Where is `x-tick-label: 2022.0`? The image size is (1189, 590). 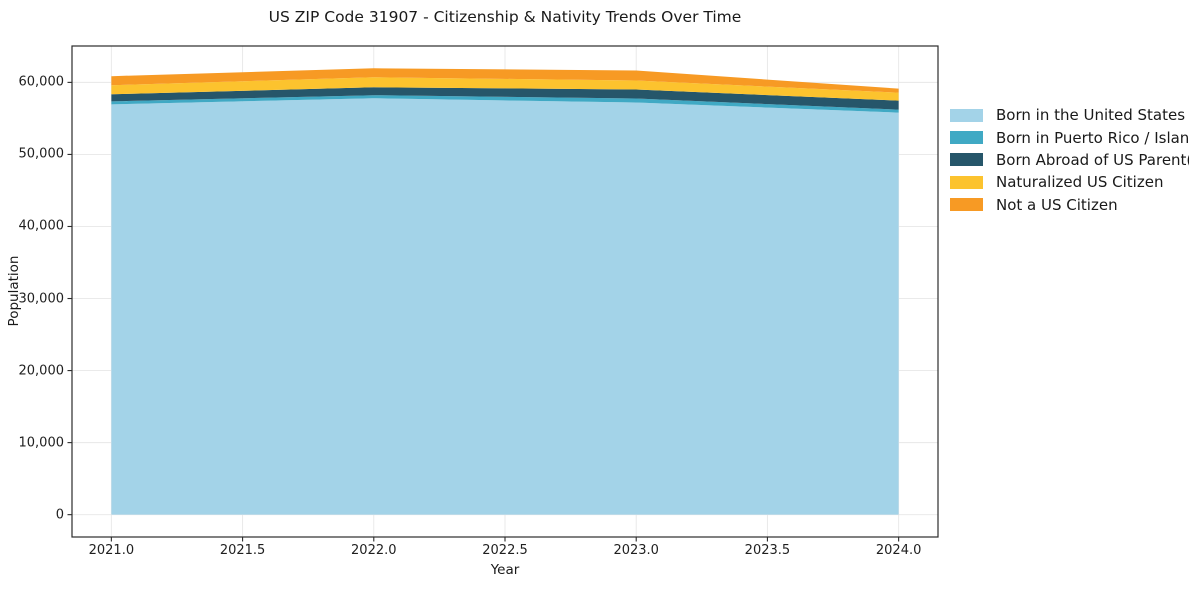 x-tick-label: 2022.0 is located at coordinates (374, 550).